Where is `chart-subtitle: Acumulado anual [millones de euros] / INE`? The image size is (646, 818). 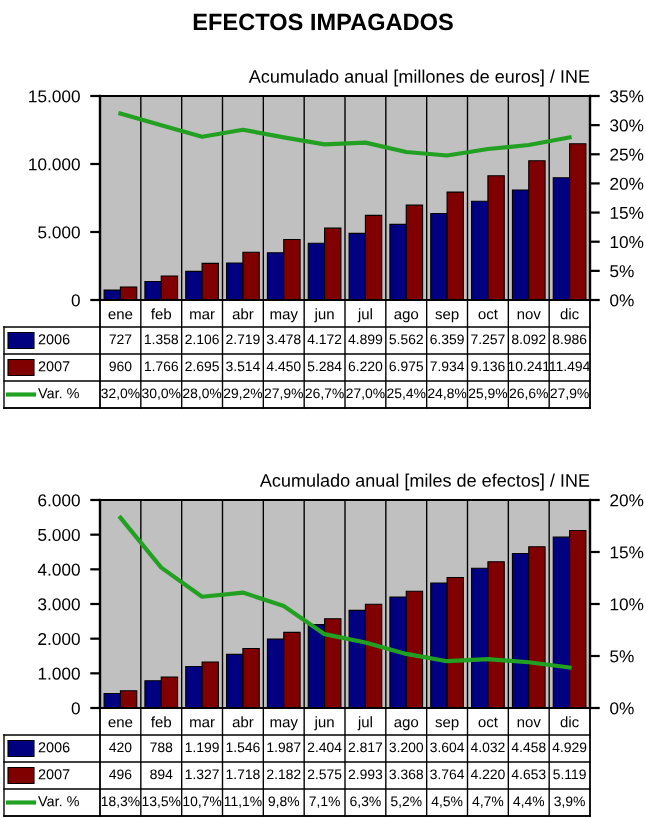
chart-subtitle: Acumulado anual [millones de euros] / INE is located at coordinates (419, 78).